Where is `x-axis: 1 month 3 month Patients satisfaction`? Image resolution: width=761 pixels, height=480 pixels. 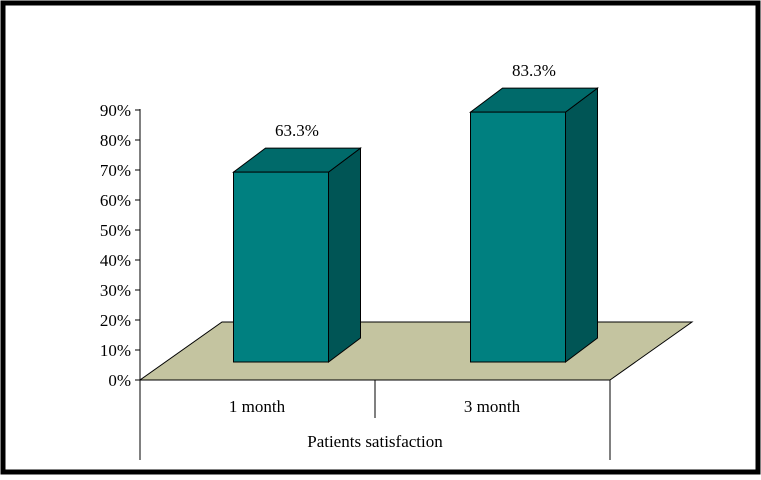 x-axis: 1 month 3 month Patients satisfaction is located at coordinates (375, 420).